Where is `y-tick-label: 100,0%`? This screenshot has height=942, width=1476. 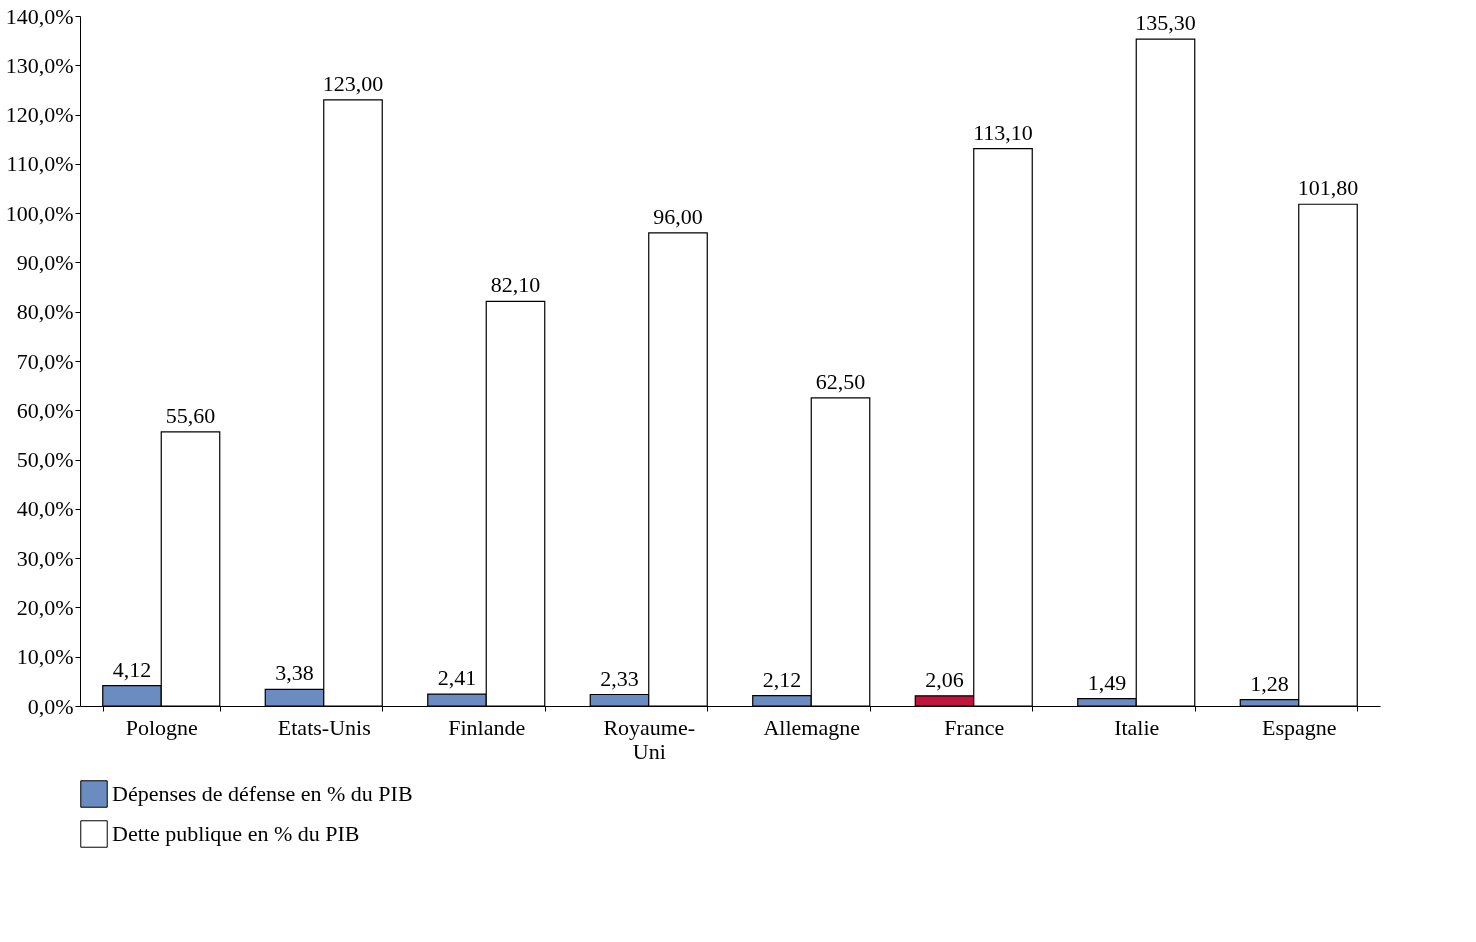 y-tick-label: 100,0% is located at coordinates (39, 213).